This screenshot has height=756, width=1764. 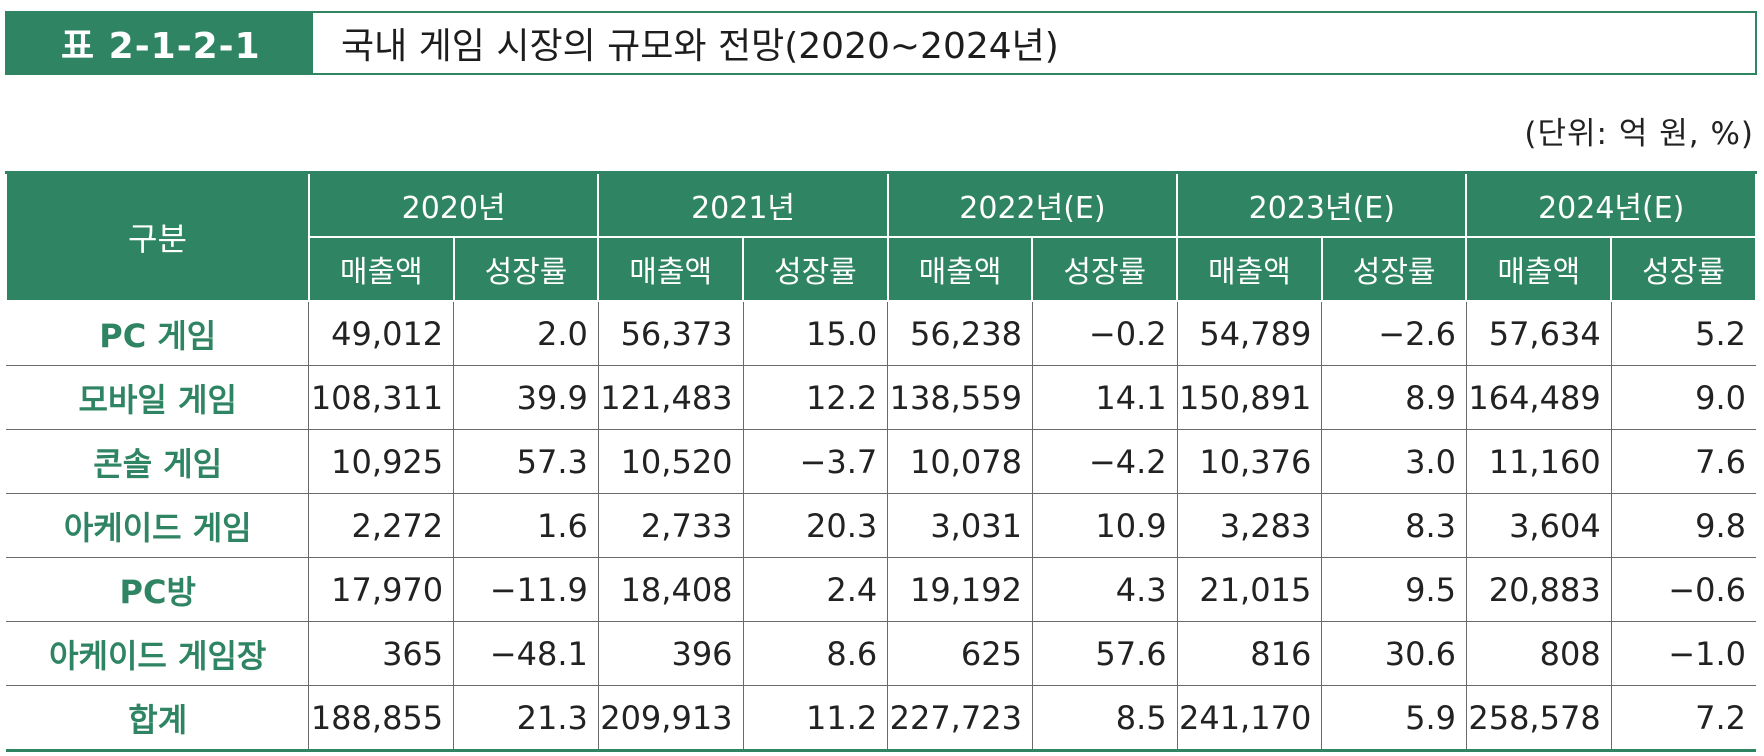 I want to click on header-row-metrics: 매출액 성장률 매출액 성장률 매출액 성장률 매출액 성장률 매출액 성장률, so click(x=881, y=269).